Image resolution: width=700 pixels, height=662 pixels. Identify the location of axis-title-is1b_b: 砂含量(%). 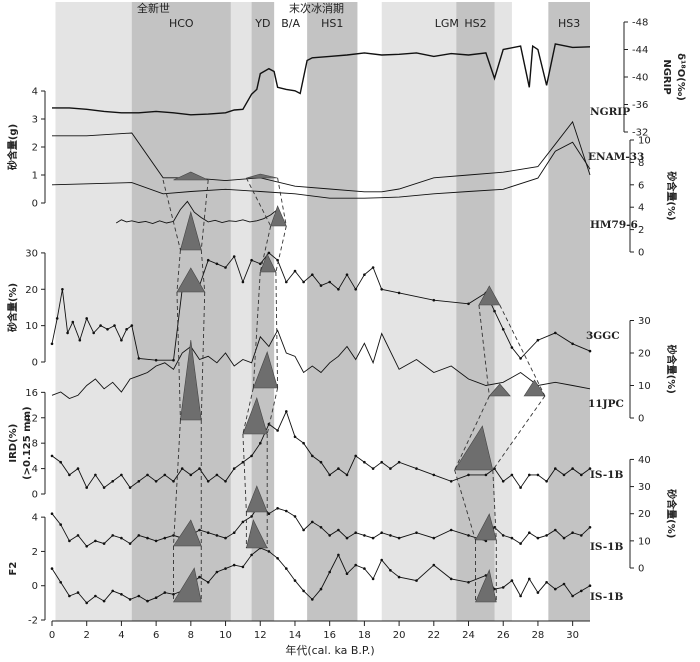
(671, 513).